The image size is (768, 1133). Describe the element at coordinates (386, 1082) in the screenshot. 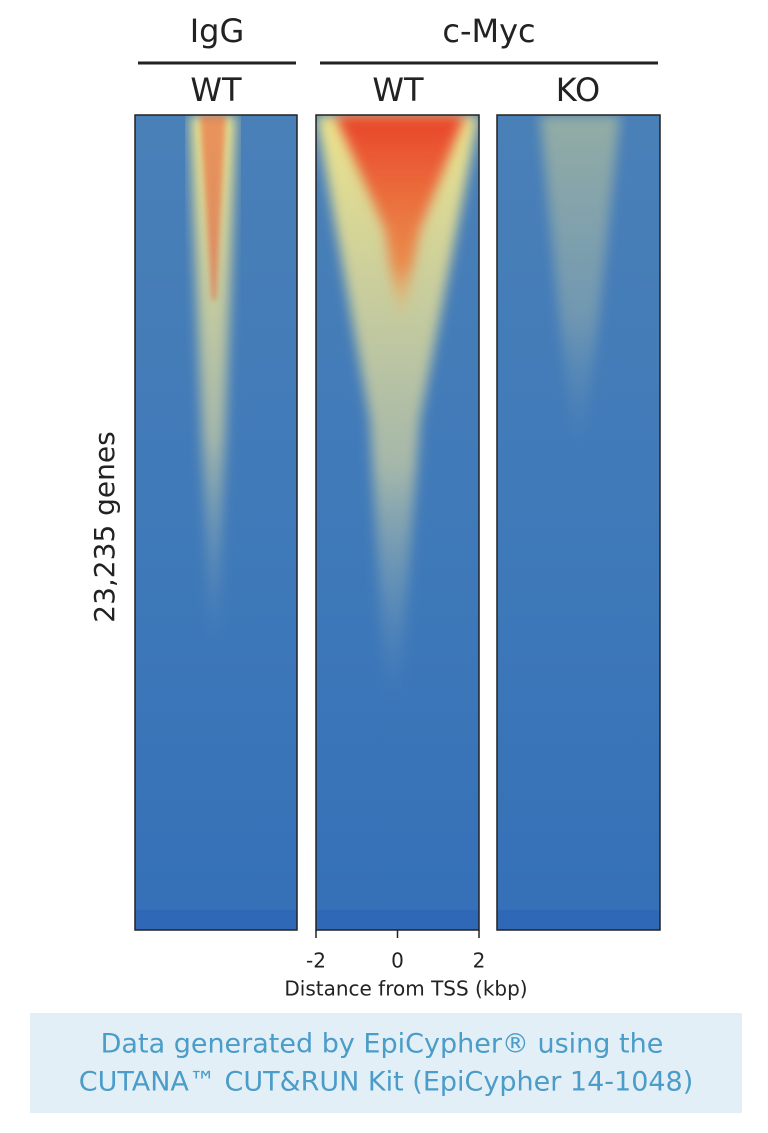

I see `footer-line: CUTANA™ CUT&RUN Kit (EpiCypher 14-1048)` at that location.